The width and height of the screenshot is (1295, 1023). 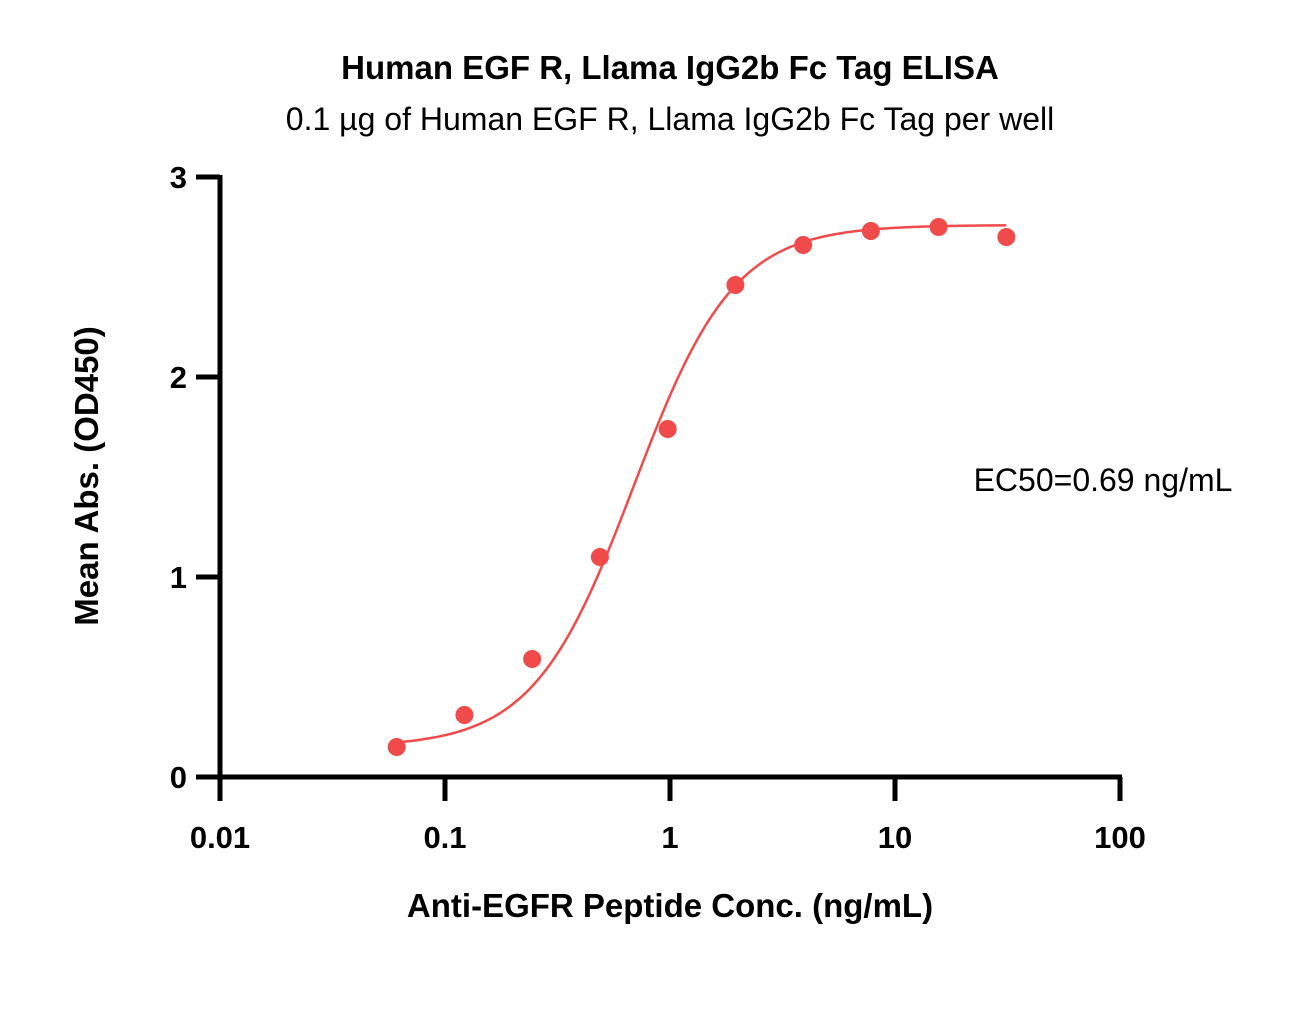 I want to click on x-axis-label: Anti-EGFR Peptide Conc. (ng/mL), so click(x=670, y=905).